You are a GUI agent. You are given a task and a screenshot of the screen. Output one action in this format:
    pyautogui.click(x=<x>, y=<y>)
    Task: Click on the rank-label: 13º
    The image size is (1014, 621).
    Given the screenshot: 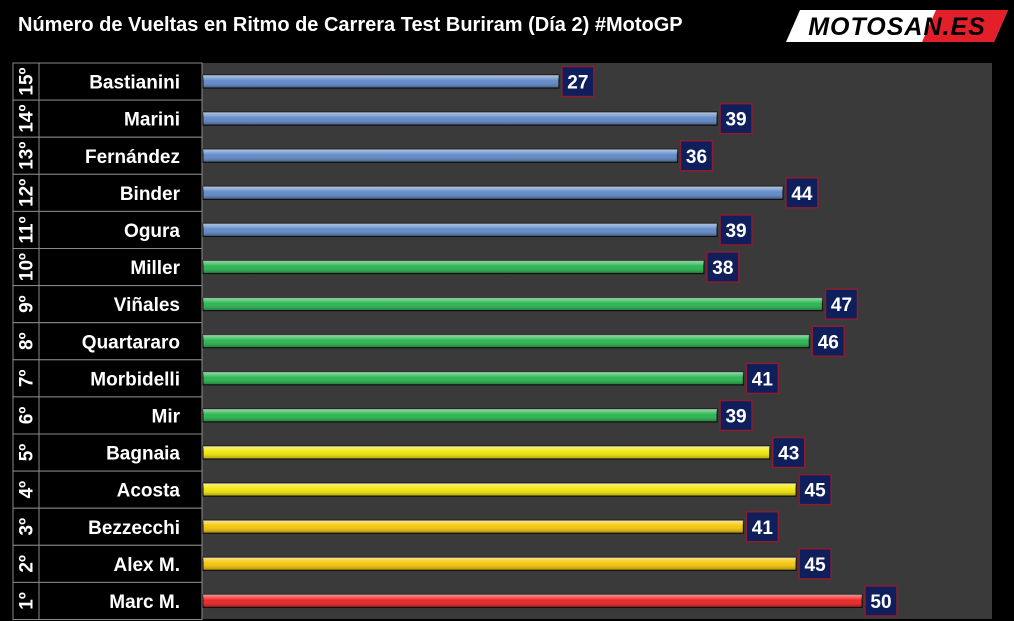 What is the action you would take?
    pyautogui.click(x=27, y=156)
    